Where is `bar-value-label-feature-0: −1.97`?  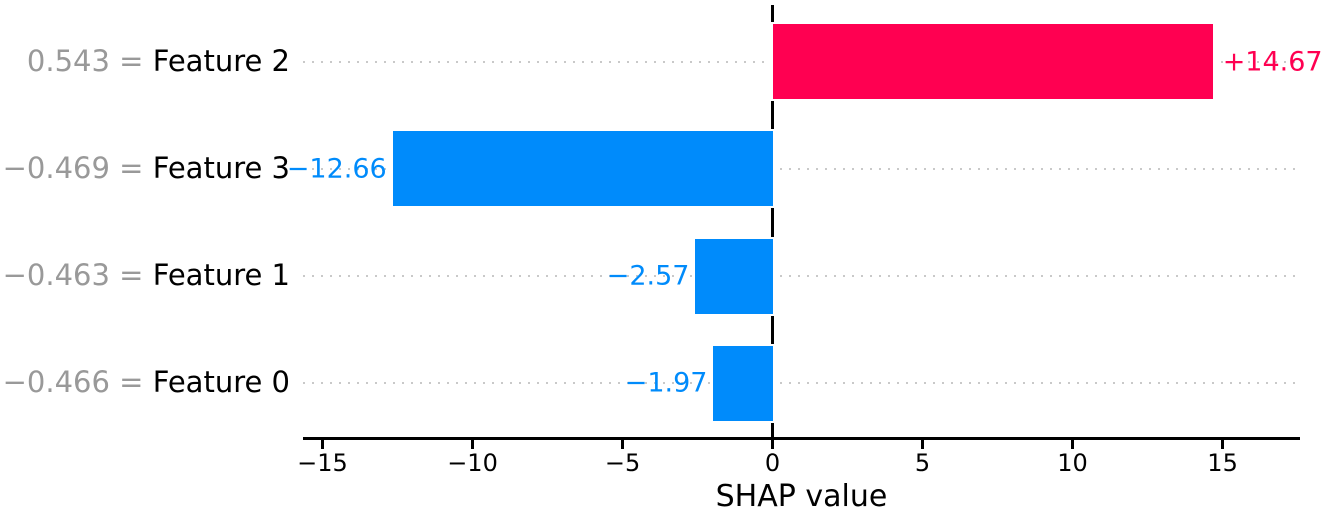 bar-value-label-feature-0: −1.97 is located at coordinates (666, 383).